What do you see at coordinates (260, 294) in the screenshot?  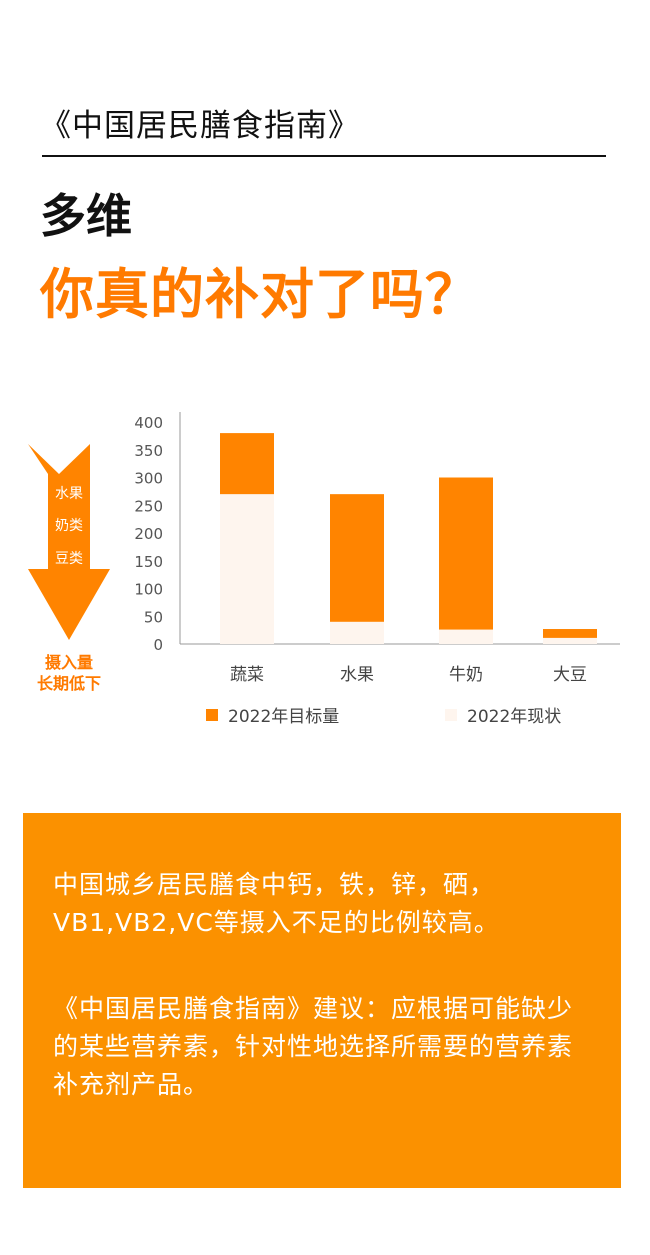 I see `headline-secondary: 你真的补对了吗？` at bounding box center [260, 294].